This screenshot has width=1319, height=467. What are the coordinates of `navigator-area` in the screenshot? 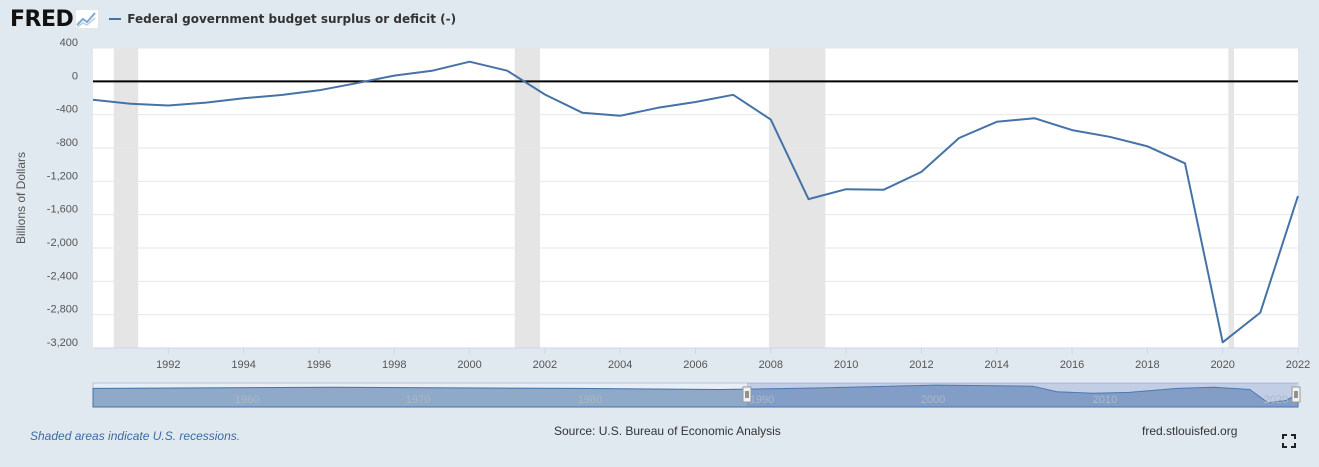 It's located at (695, 396).